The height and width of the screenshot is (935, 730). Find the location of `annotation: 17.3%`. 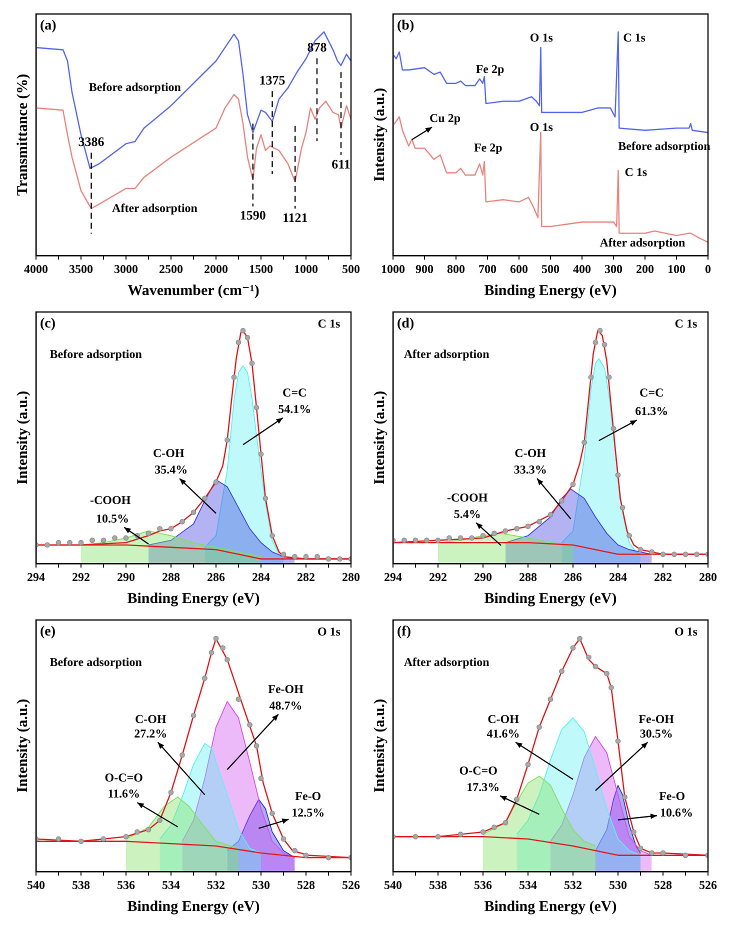

annotation: 17.3% is located at coordinates (483, 787).